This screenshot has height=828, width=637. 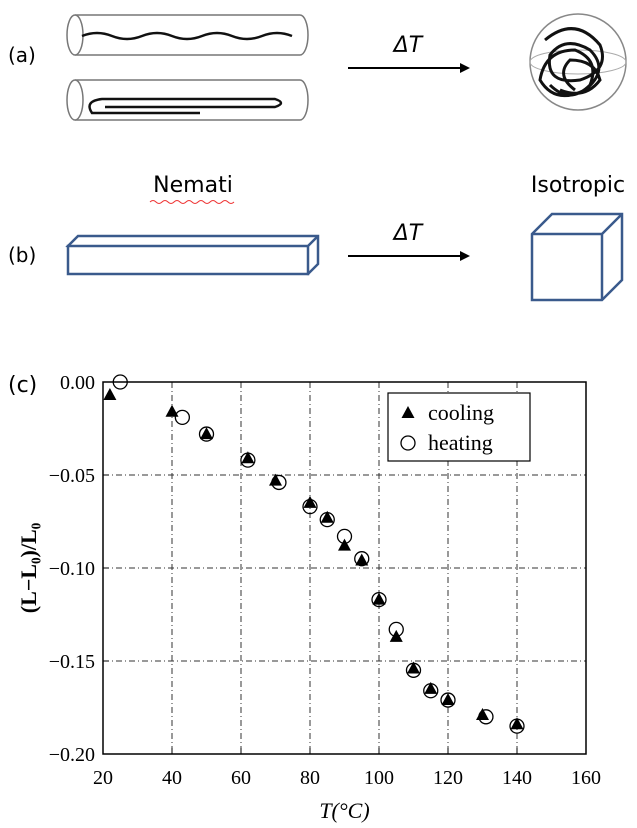 What do you see at coordinates (461, 412) in the screenshot?
I see `legend-label: cooling` at bounding box center [461, 412].